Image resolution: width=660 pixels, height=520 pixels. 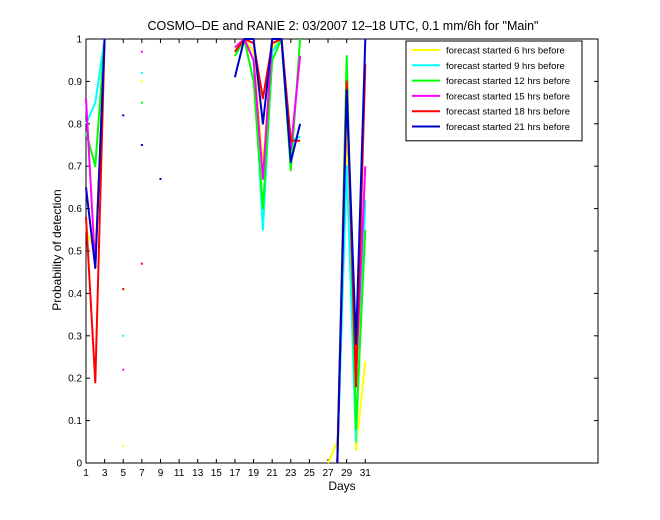 What do you see at coordinates (79, 464) in the screenshot?
I see `y-tick-label: 0` at bounding box center [79, 464].